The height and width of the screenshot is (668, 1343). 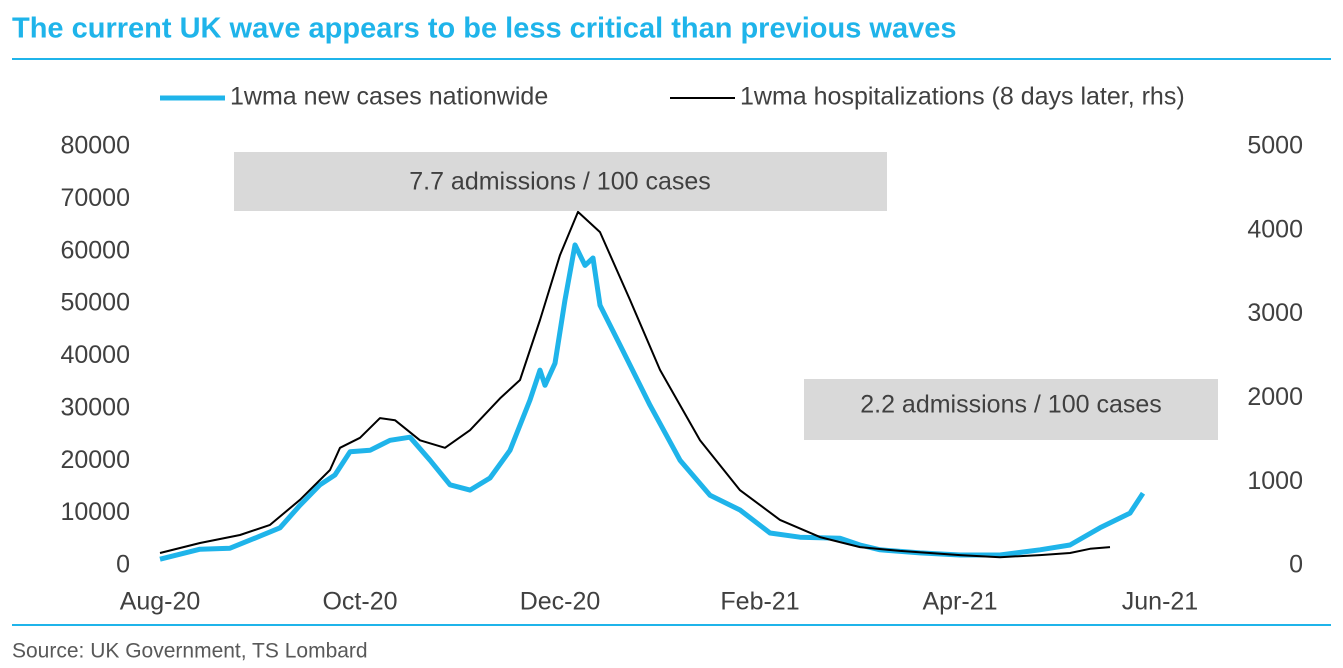 I want to click on y-tick-label: 0, so click(x=123, y=565).